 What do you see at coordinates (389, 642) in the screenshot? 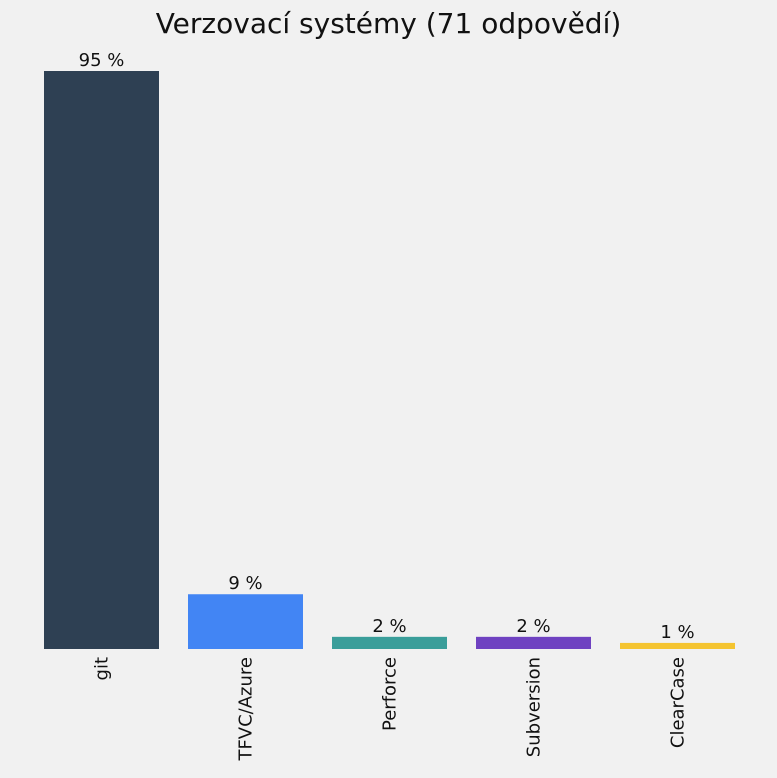
I see `bar-perforce` at bounding box center [389, 642].